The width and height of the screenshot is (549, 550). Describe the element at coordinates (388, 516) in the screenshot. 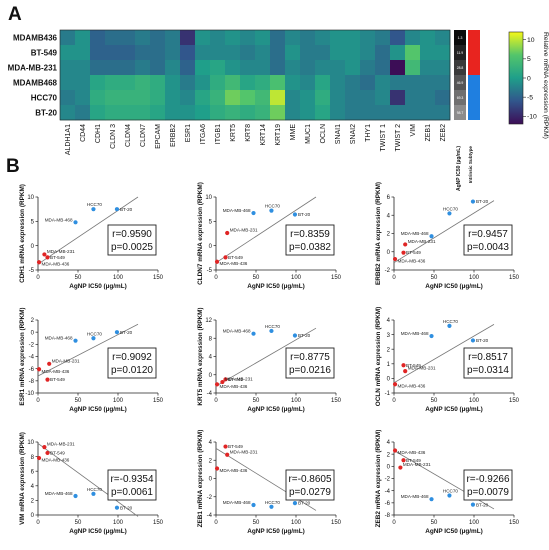

I see `y-tick-label: -8` at that location.